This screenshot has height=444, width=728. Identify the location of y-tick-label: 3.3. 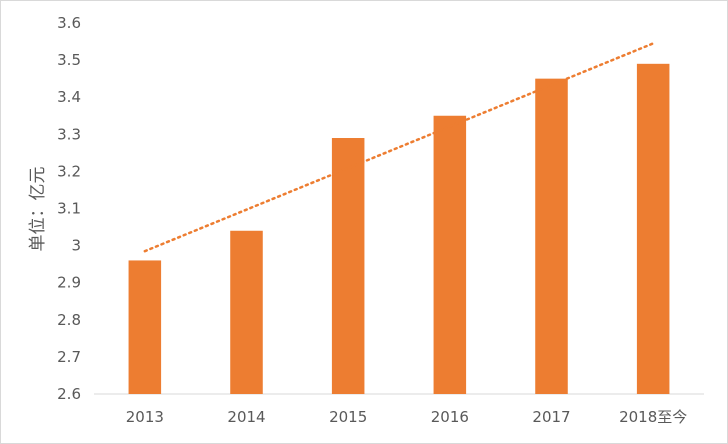
(69, 134).